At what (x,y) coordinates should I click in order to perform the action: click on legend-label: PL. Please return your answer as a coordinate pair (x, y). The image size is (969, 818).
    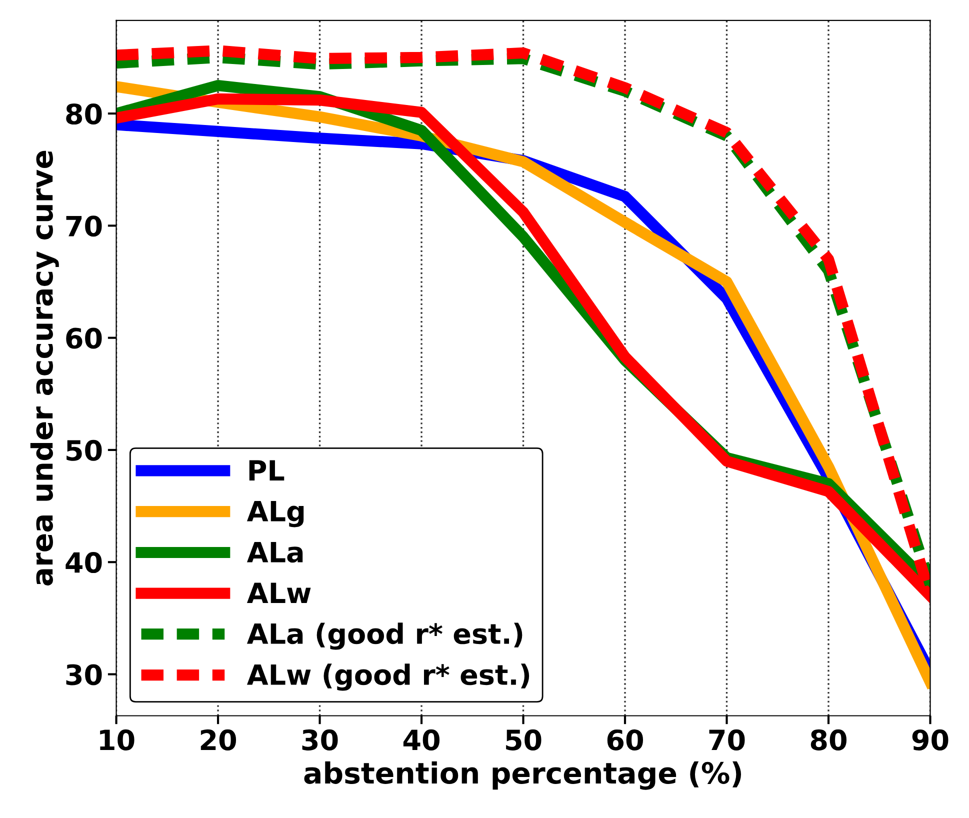
    Looking at the image, I should click on (266, 470).